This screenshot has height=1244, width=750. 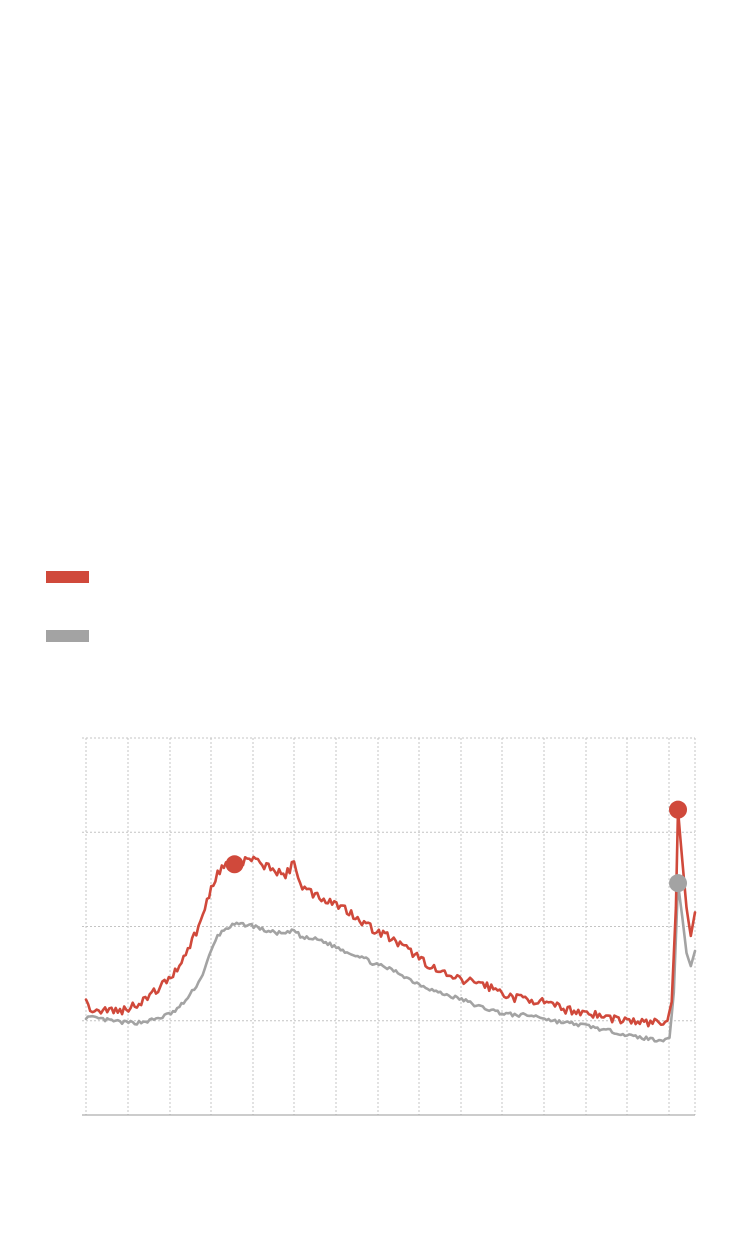 I want to click on series-line-red, so click(x=390, y=918).